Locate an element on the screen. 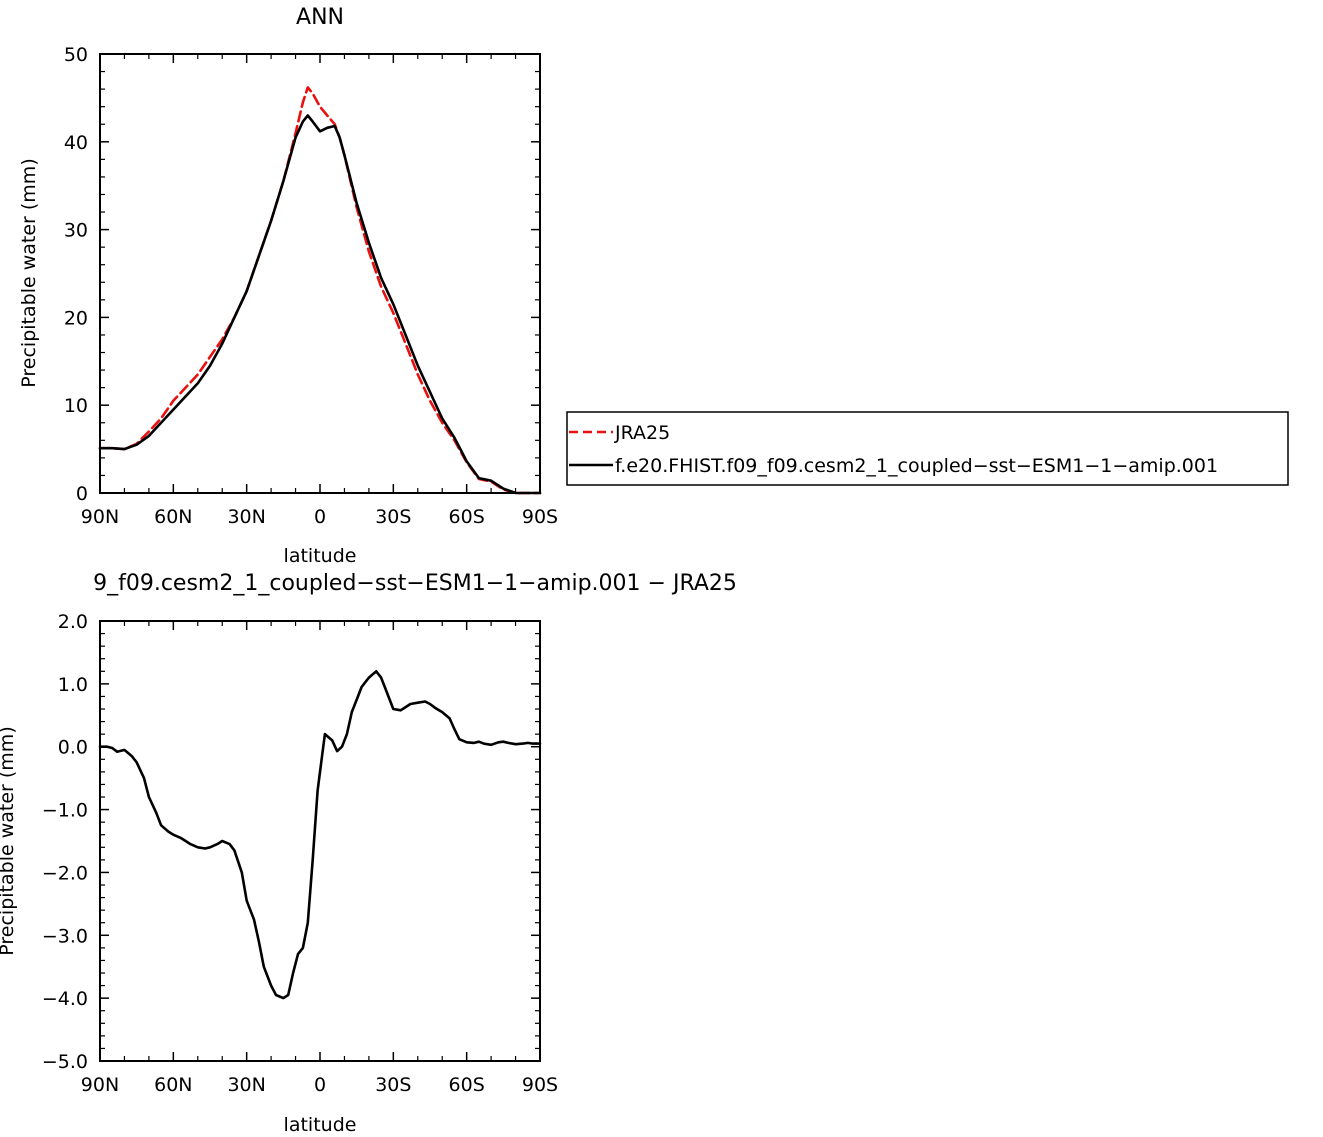 The height and width of the screenshot is (1137, 1323). y-tick-label: 40 is located at coordinates (76, 143).